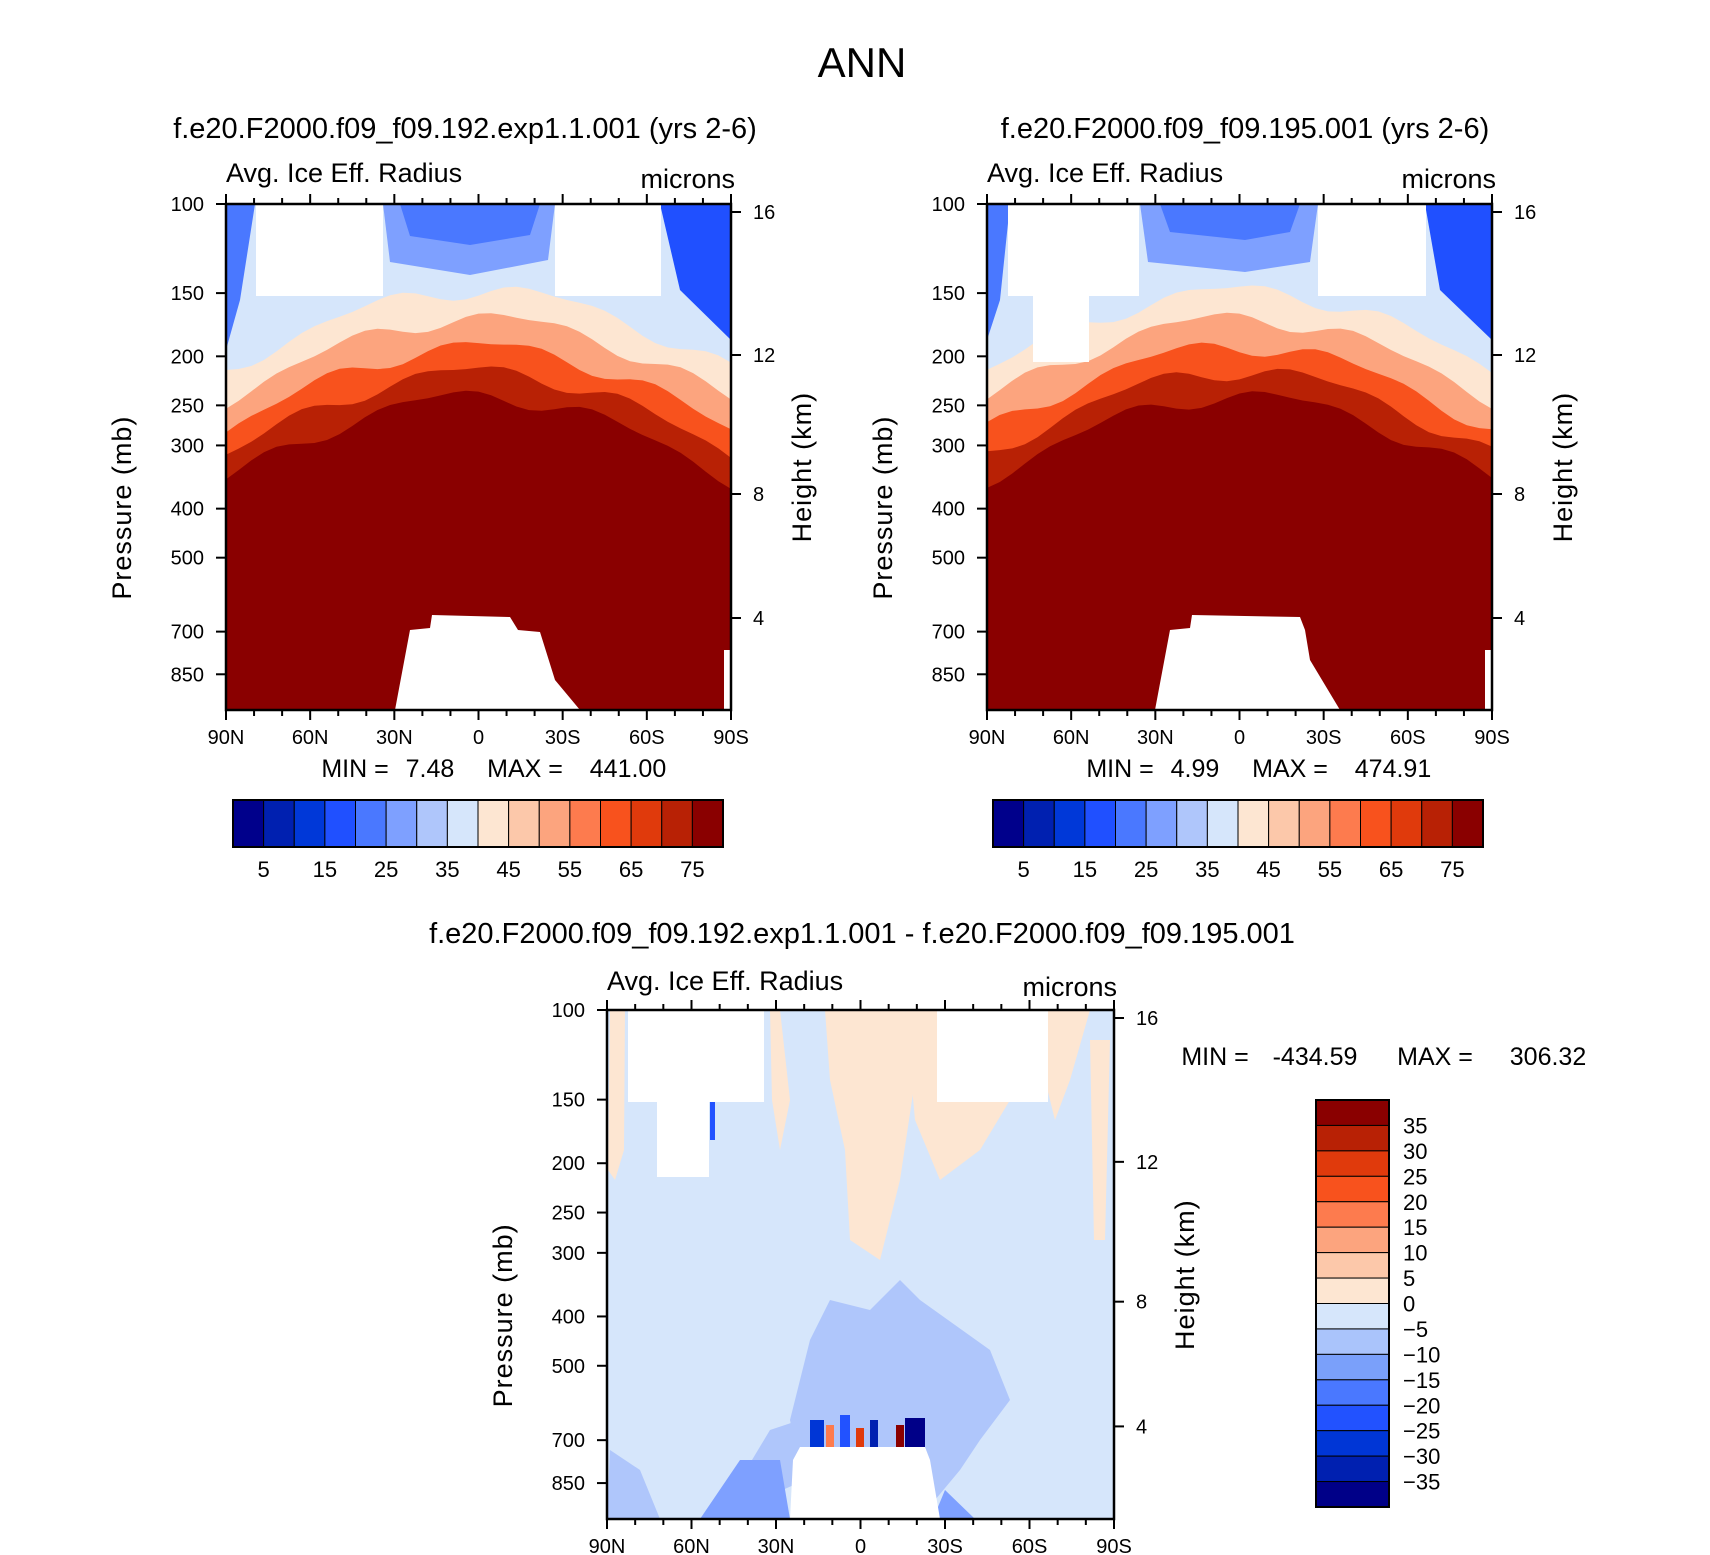  What do you see at coordinates (568, 1164) in the screenshot?
I see `pressure-tick-label: 200` at bounding box center [568, 1164].